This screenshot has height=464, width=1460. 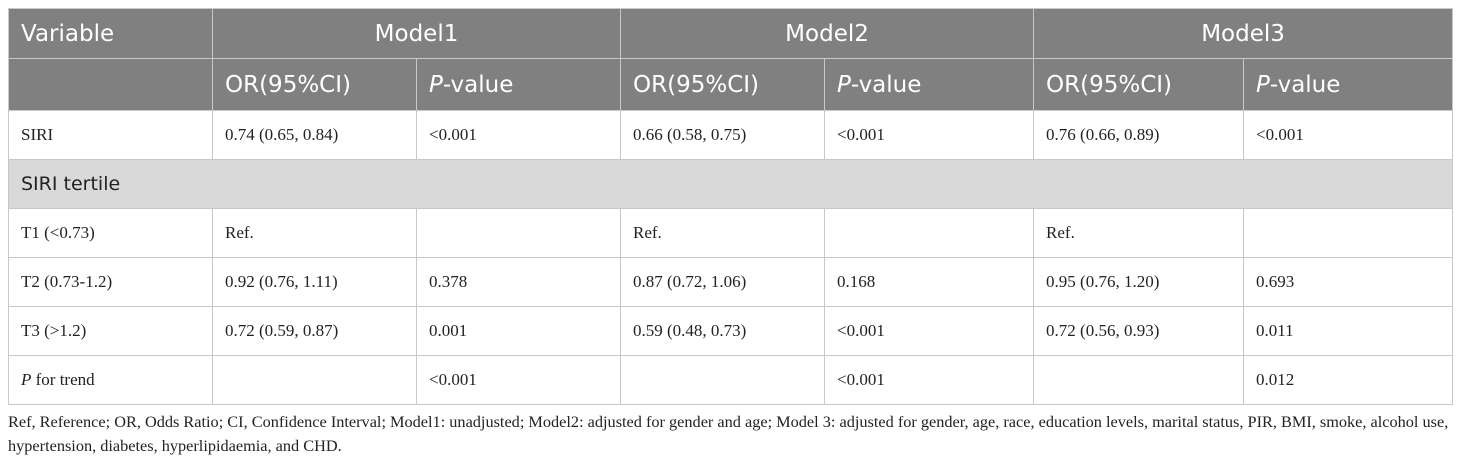 I want to click on data-cell: 0.011, so click(x=1348, y=331).